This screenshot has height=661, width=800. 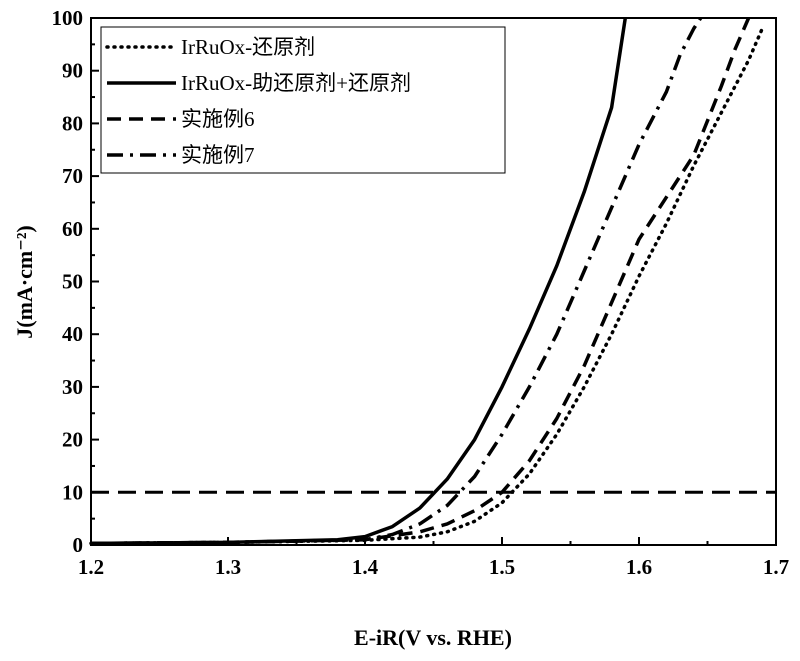 I want to click on y-tick-label: 100, so click(x=68, y=18).